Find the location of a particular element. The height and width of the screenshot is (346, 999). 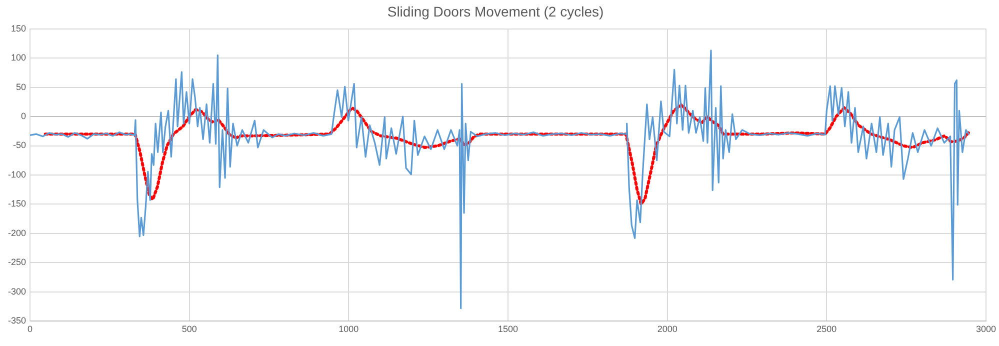

y-tick-label: -300 is located at coordinates (17, 291).